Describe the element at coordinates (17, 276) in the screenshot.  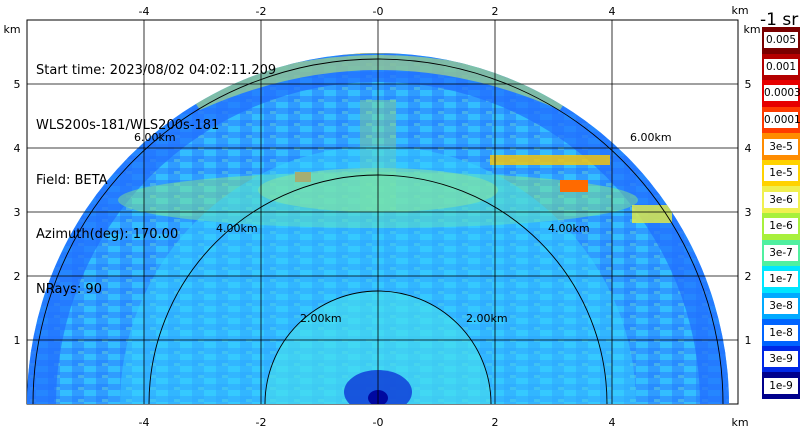
I see `y-tick-left: 2` at that location.